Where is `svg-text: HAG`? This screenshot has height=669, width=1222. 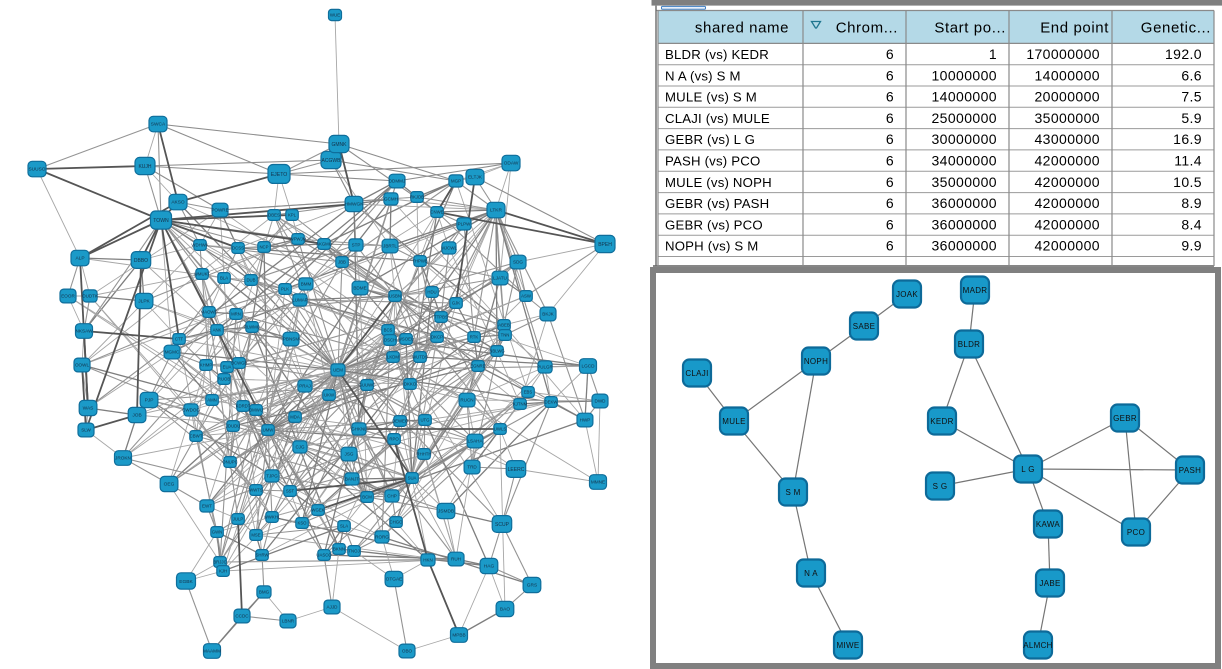 svg-text: HAG is located at coordinates (489, 567).